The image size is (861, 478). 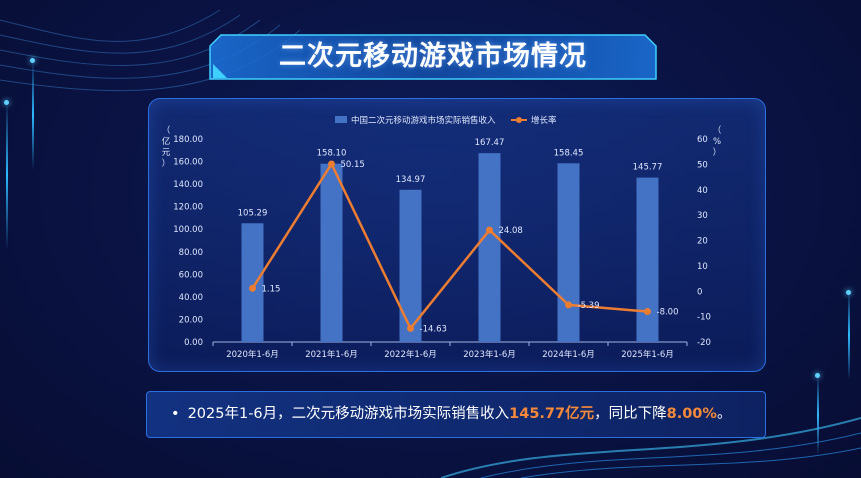 What do you see at coordinates (544, 120) in the screenshot?
I see `legend-line-label: 增长率` at bounding box center [544, 120].